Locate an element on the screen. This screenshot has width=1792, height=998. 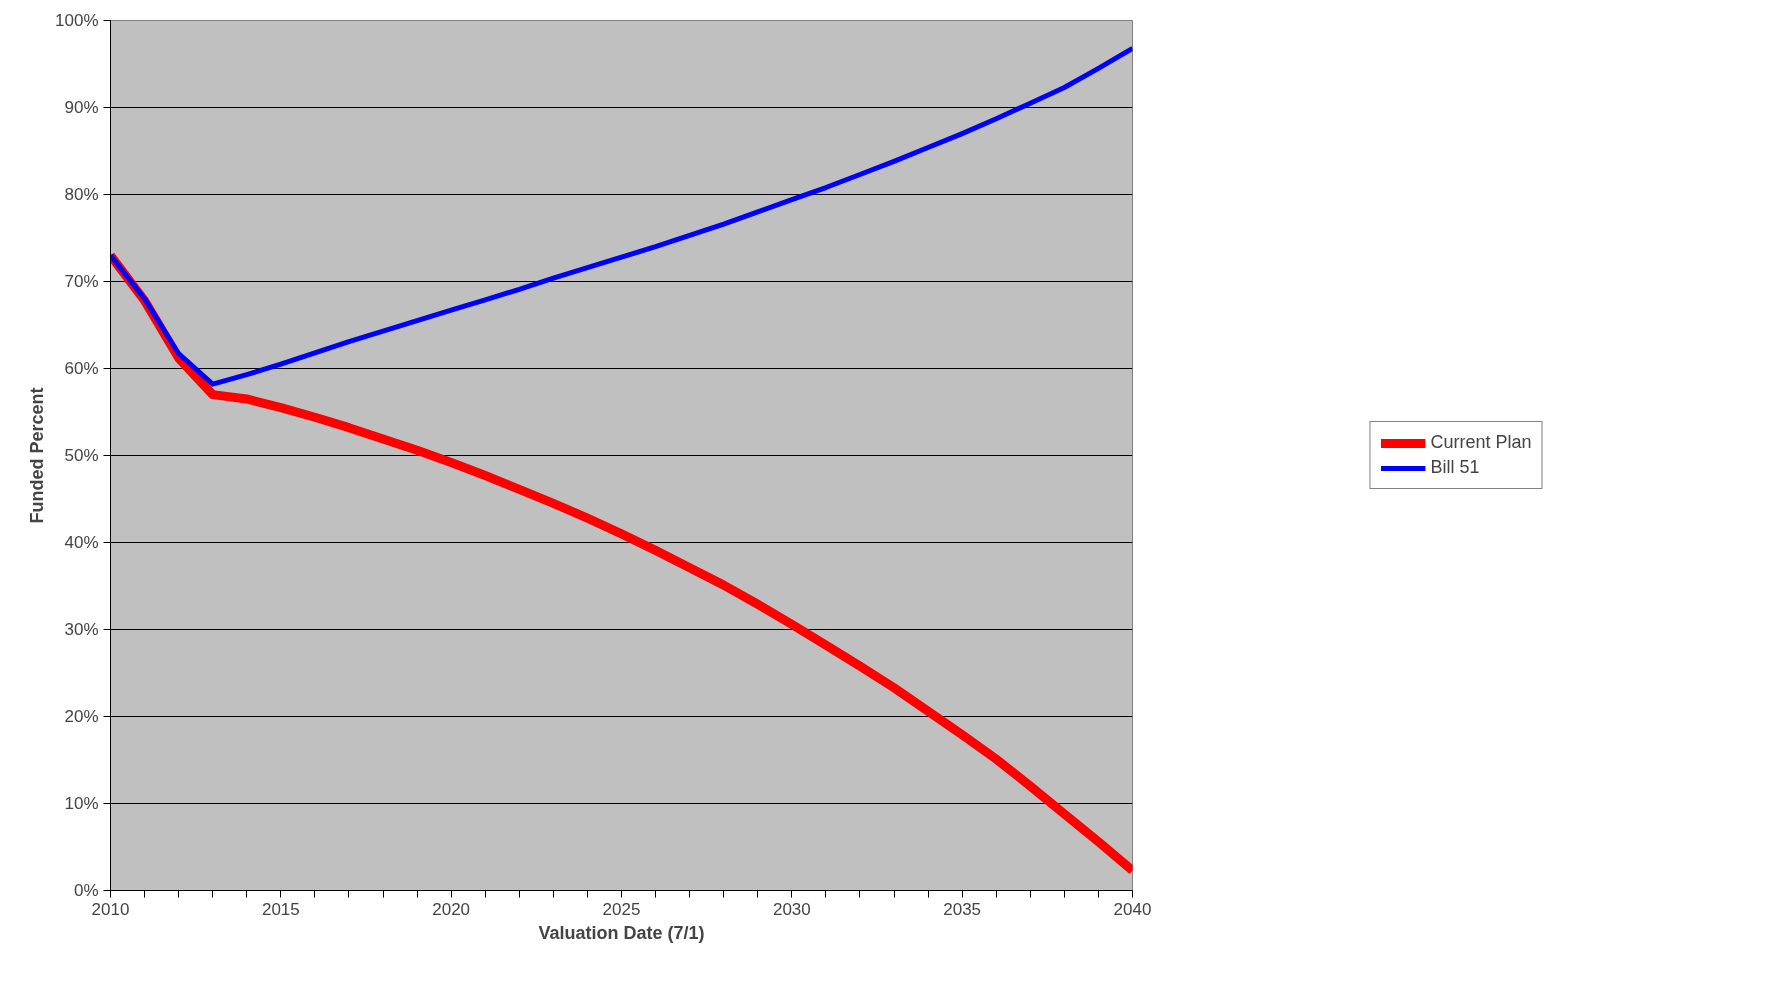
legend-label: Current Plan is located at coordinates (1481, 442).